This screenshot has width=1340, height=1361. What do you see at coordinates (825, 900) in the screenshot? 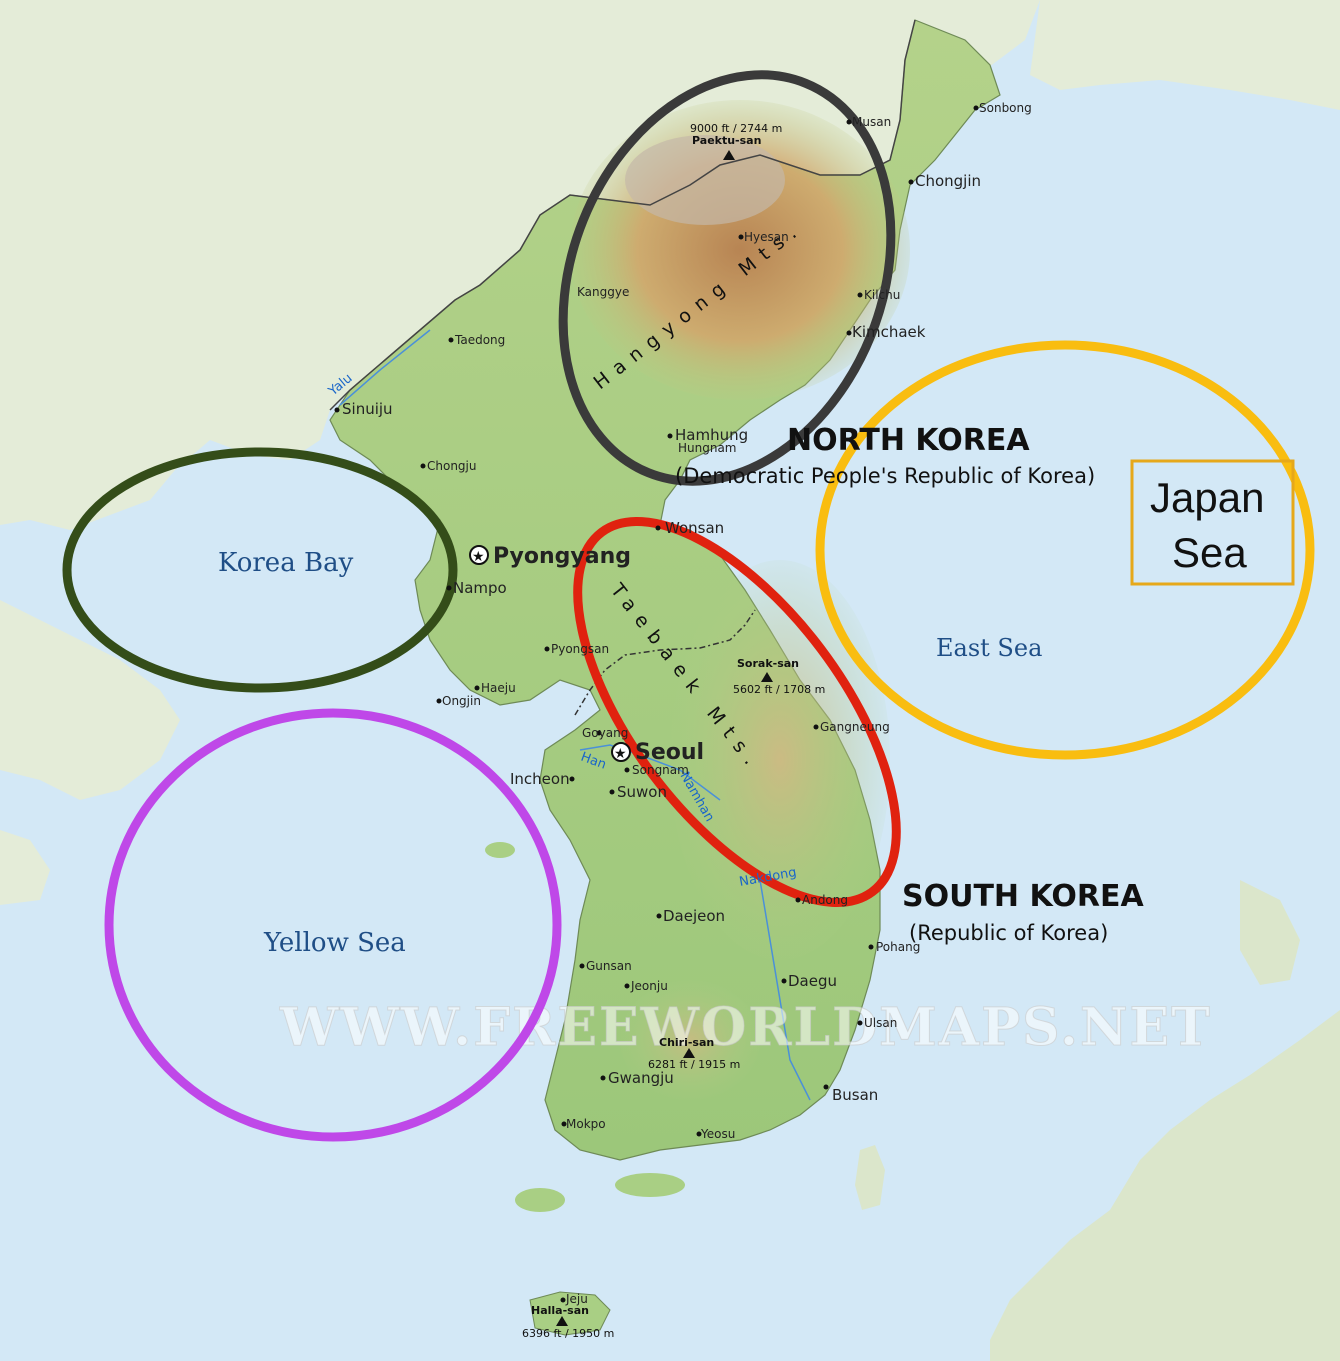
I see `city-label: Andong` at bounding box center [825, 900].